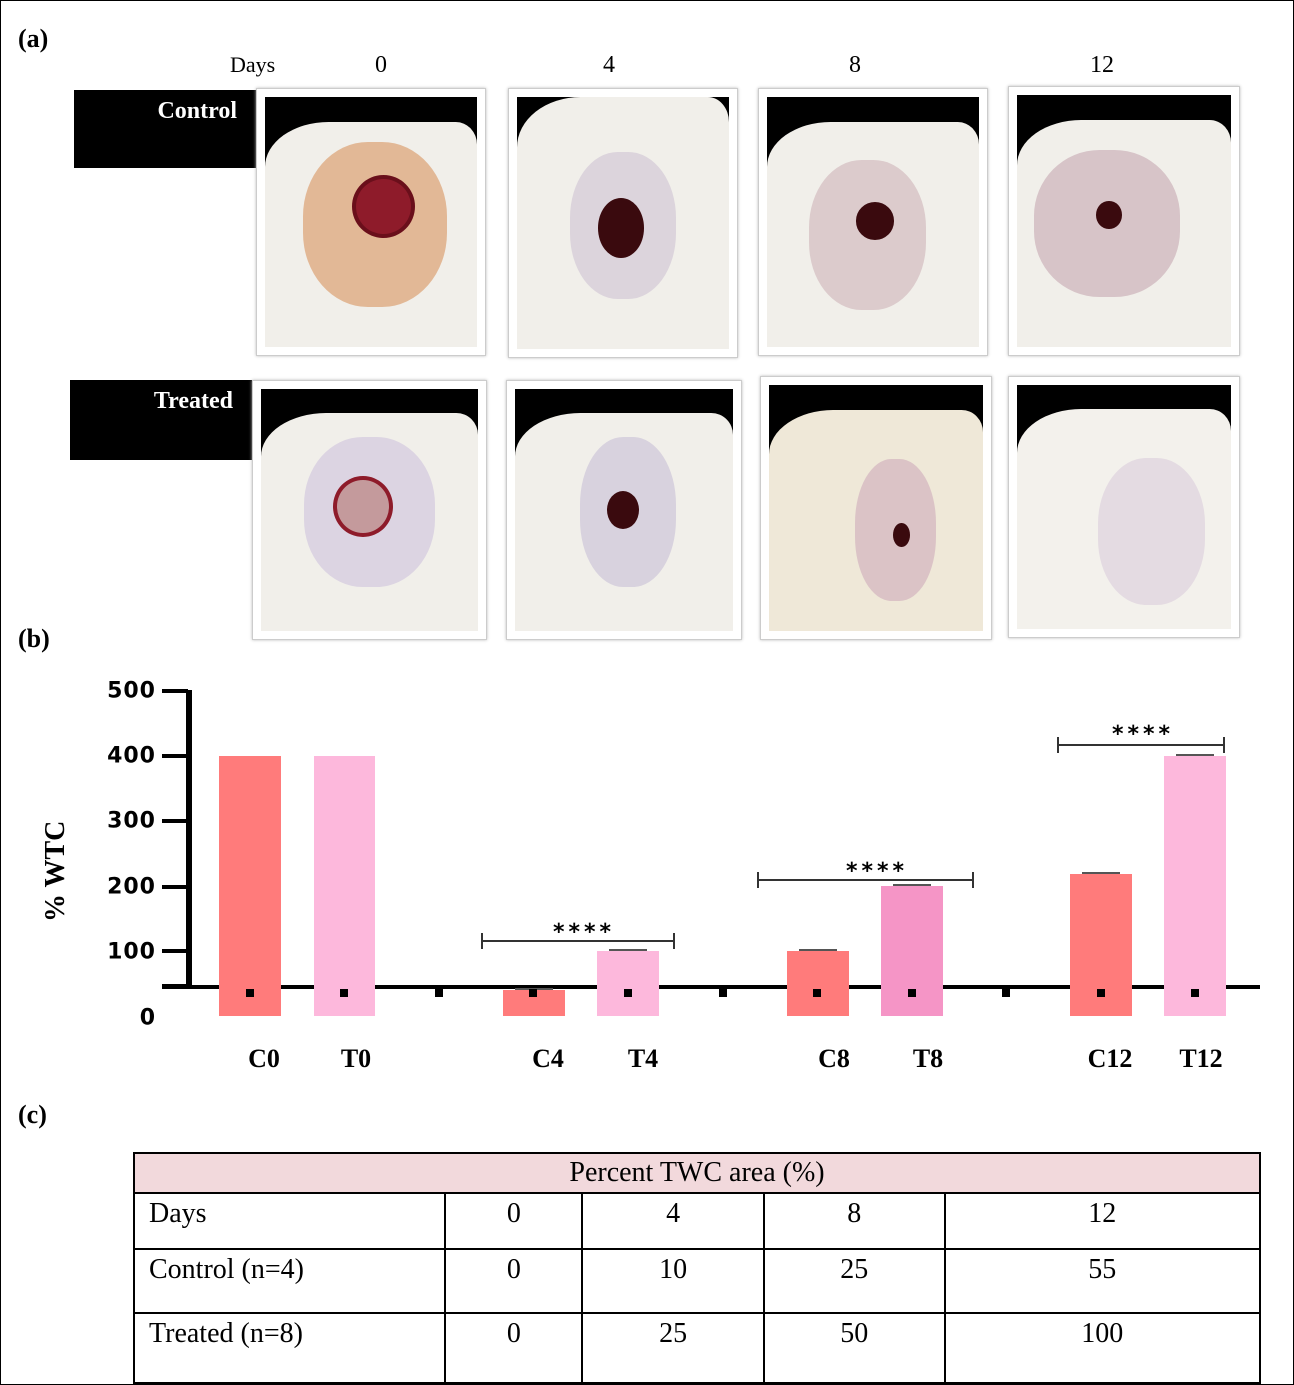 The width and height of the screenshot is (1294, 1385). Describe the element at coordinates (623, 223) in the screenshot. I see `photo-control-day4` at that location.